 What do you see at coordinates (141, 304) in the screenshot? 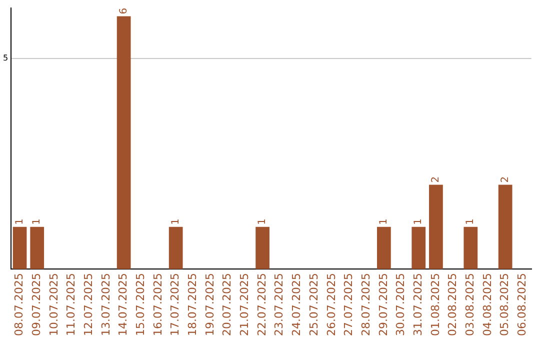
I see `x-tick-label: 15.07.2025` at bounding box center [141, 304].